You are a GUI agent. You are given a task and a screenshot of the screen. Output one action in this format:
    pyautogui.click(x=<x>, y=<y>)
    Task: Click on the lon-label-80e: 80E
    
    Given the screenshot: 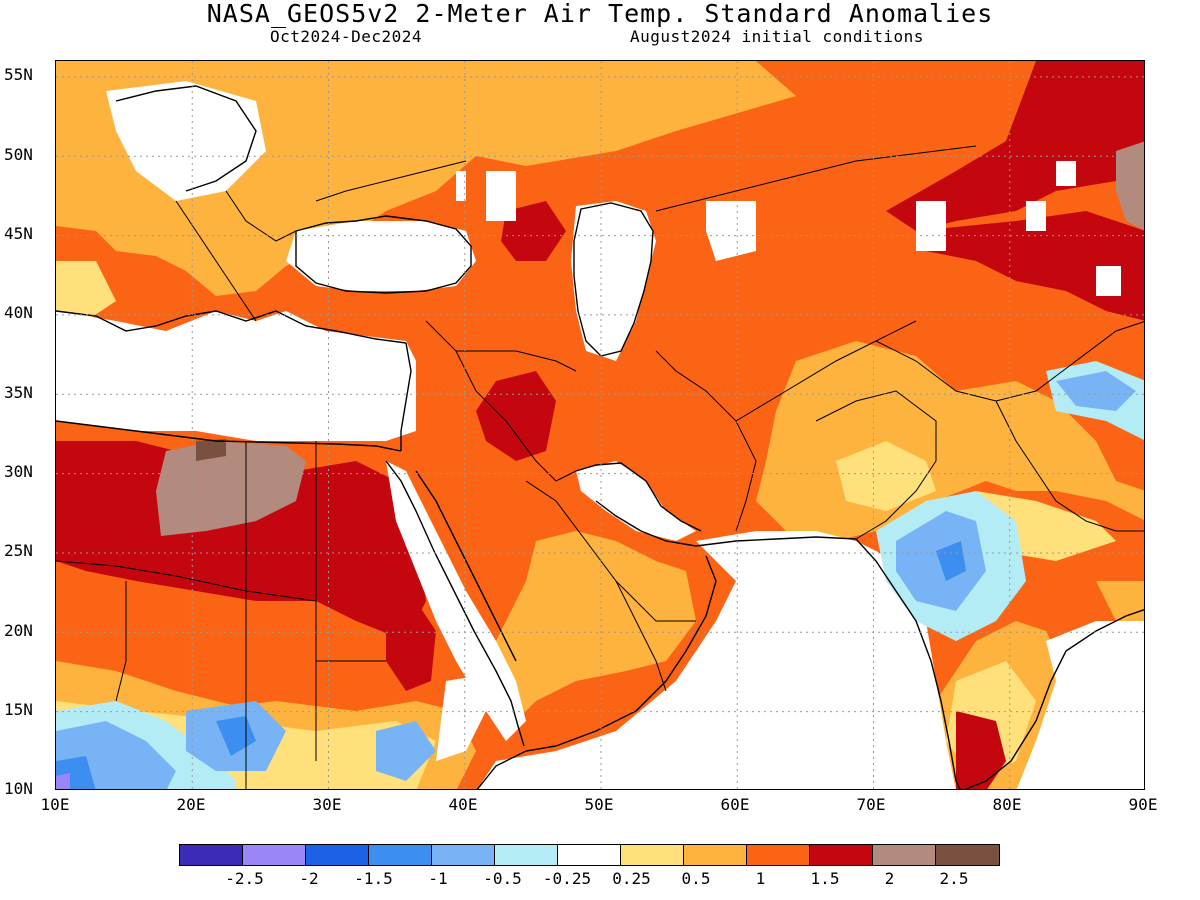 What is the action you would take?
    pyautogui.click(x=1007, y=804)
    